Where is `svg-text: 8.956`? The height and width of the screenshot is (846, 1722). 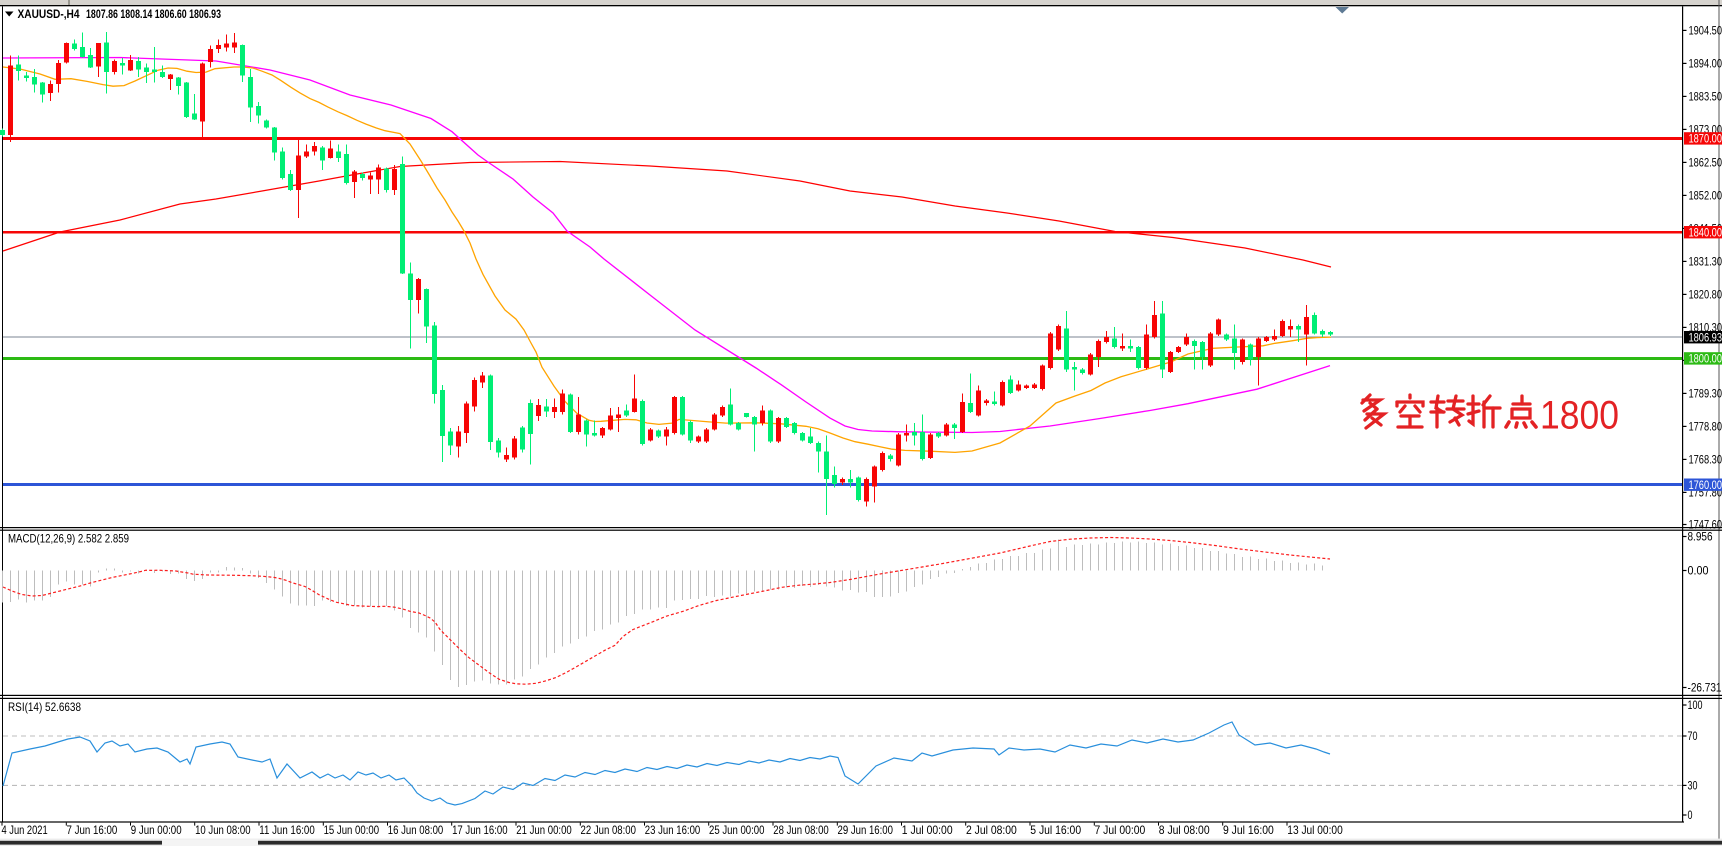
svg-text: 8.956 is located at coordinates (1700, 537).